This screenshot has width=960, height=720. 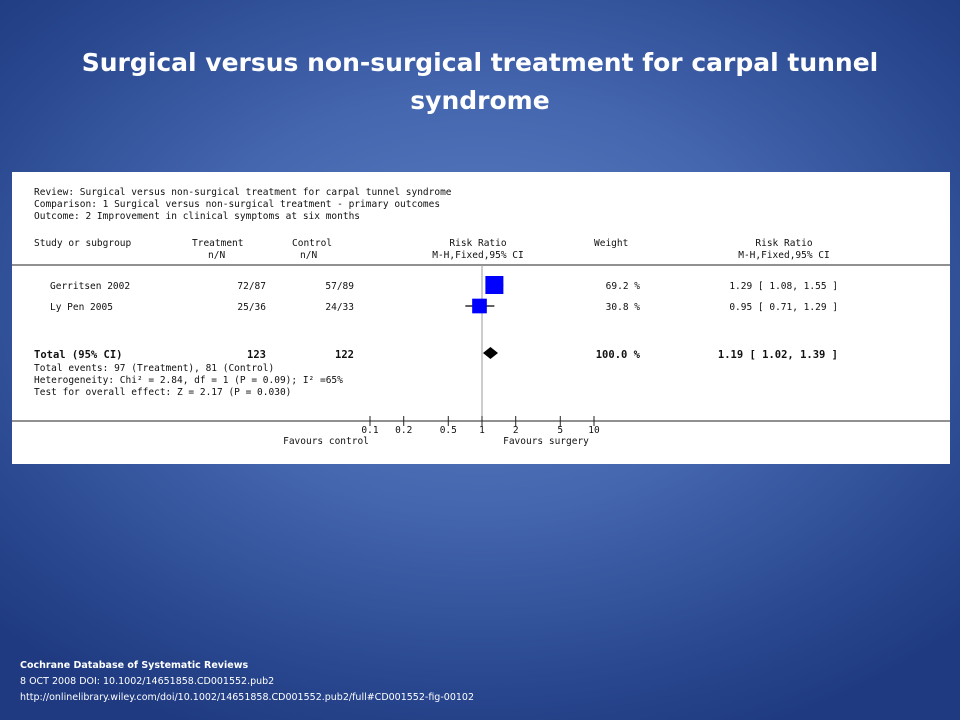 I want to click on study-name: Ly Pen 2005, so click(x=81, y=307).